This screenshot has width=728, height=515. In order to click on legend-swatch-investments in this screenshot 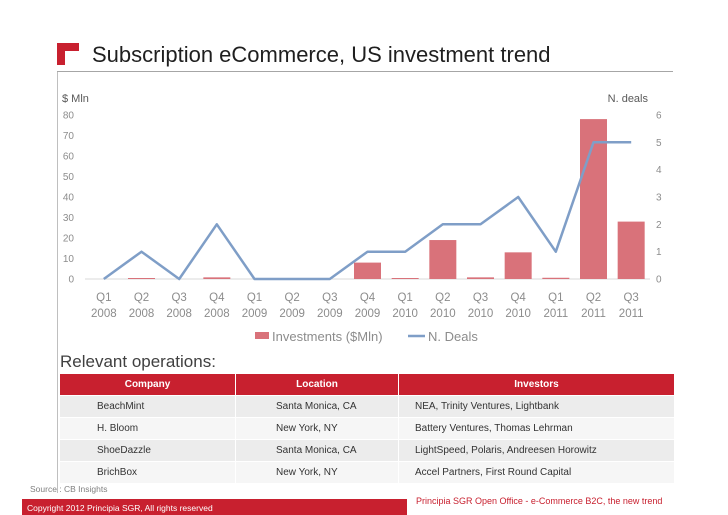, I will do `click(262, 335)`.